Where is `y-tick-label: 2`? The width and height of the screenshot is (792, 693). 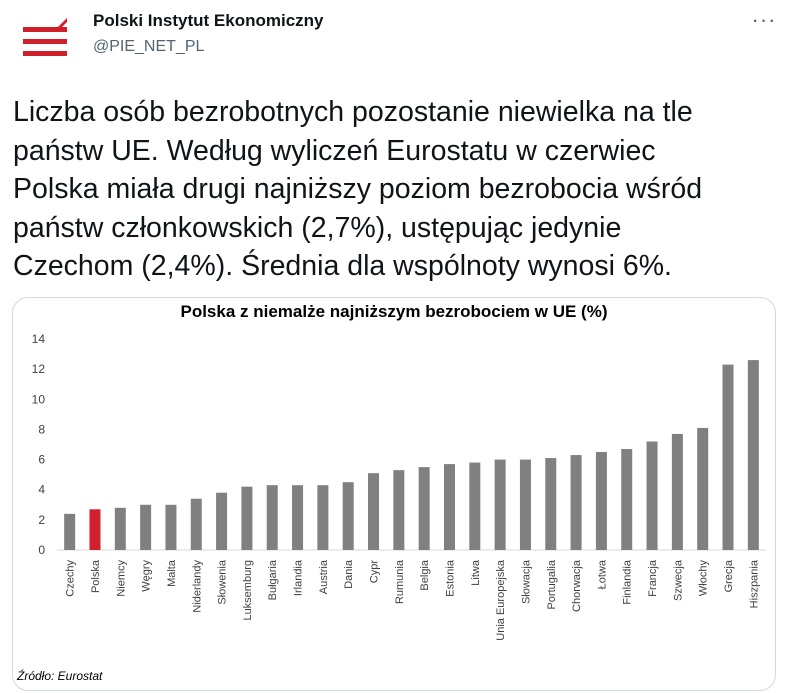
y-tick-label: 2 is located at coordinates (41, 520).